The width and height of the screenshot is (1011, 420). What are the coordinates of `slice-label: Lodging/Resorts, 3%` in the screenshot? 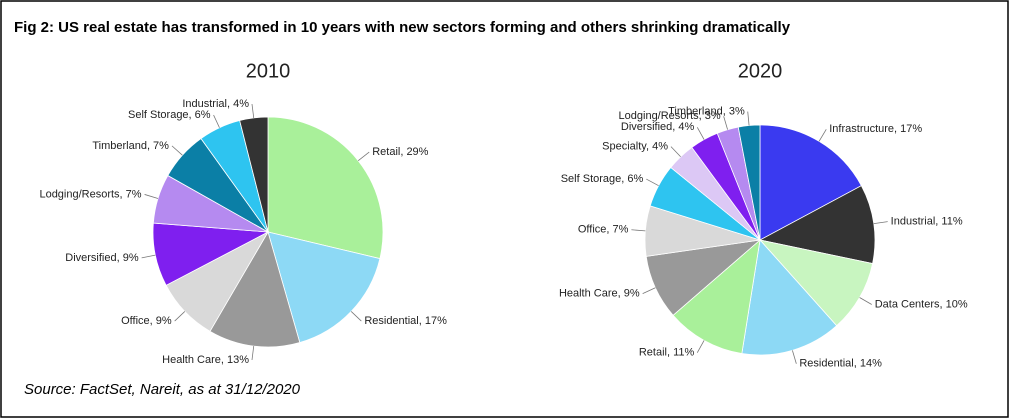 It's located at (670, 116).